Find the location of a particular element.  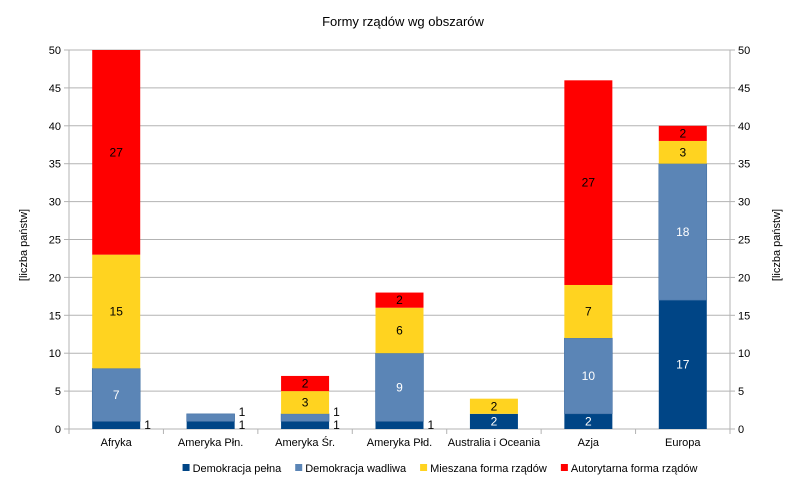

y-tick-label: 40 is located at coordinates (55, 127).